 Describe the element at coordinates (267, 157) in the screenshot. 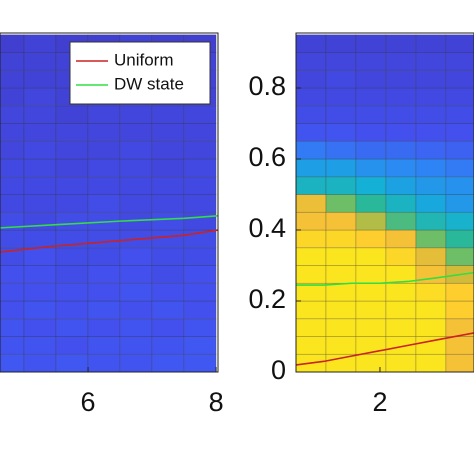

I see `y-tick-label: 0.6` at that location.